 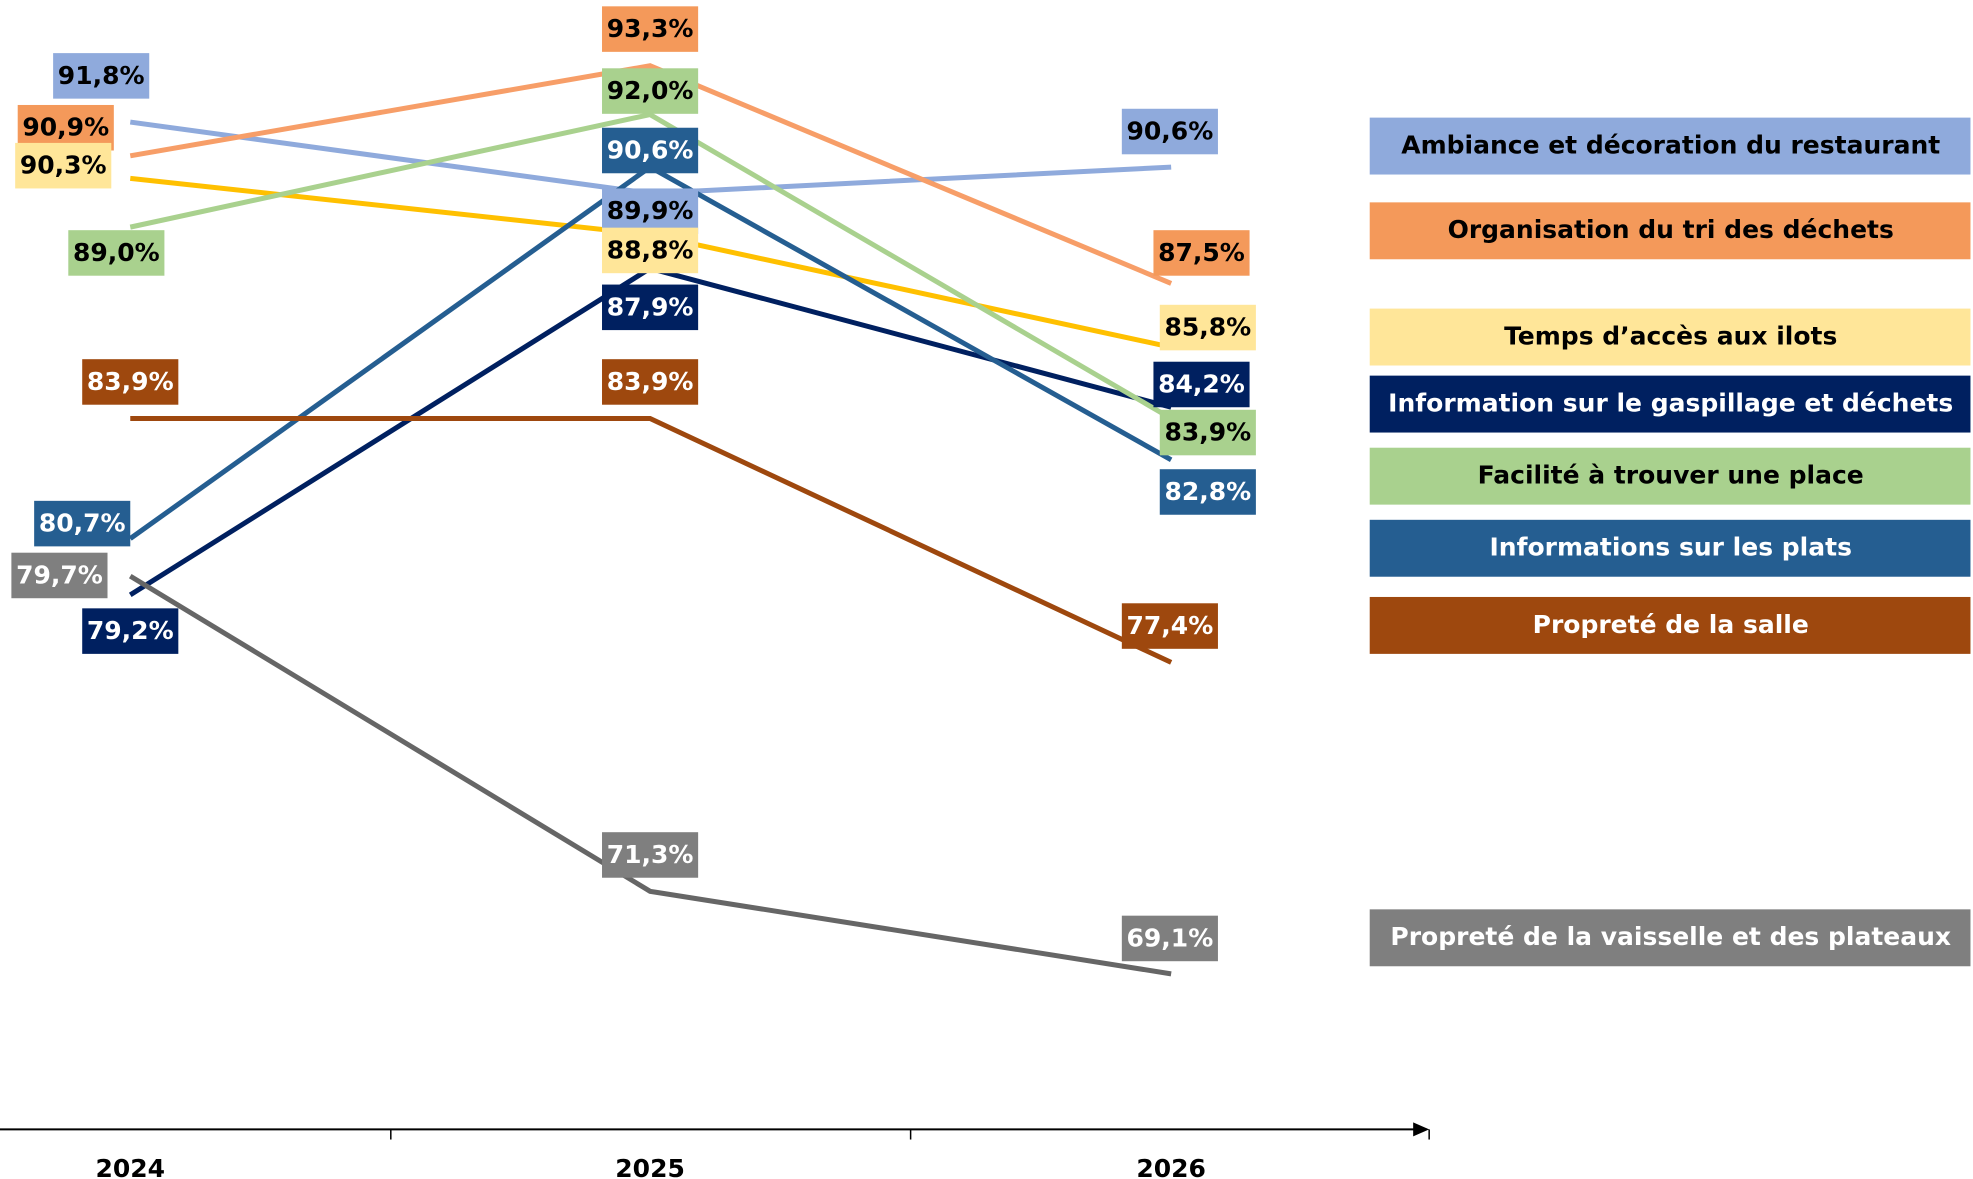 I want to click on legend-label: Informations sur les plats, so click(x=1670, y=547).